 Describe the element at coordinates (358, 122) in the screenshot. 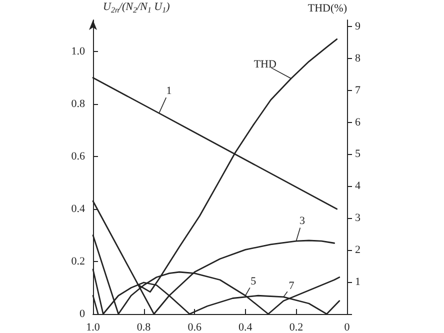

I see `y2-tick-label: 6` at that location.